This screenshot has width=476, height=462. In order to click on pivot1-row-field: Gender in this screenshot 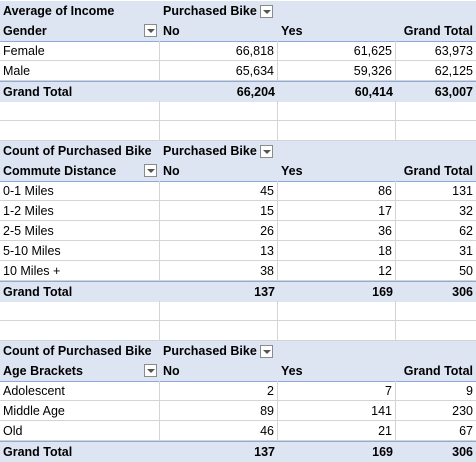, I will do `click(80, 31)`.